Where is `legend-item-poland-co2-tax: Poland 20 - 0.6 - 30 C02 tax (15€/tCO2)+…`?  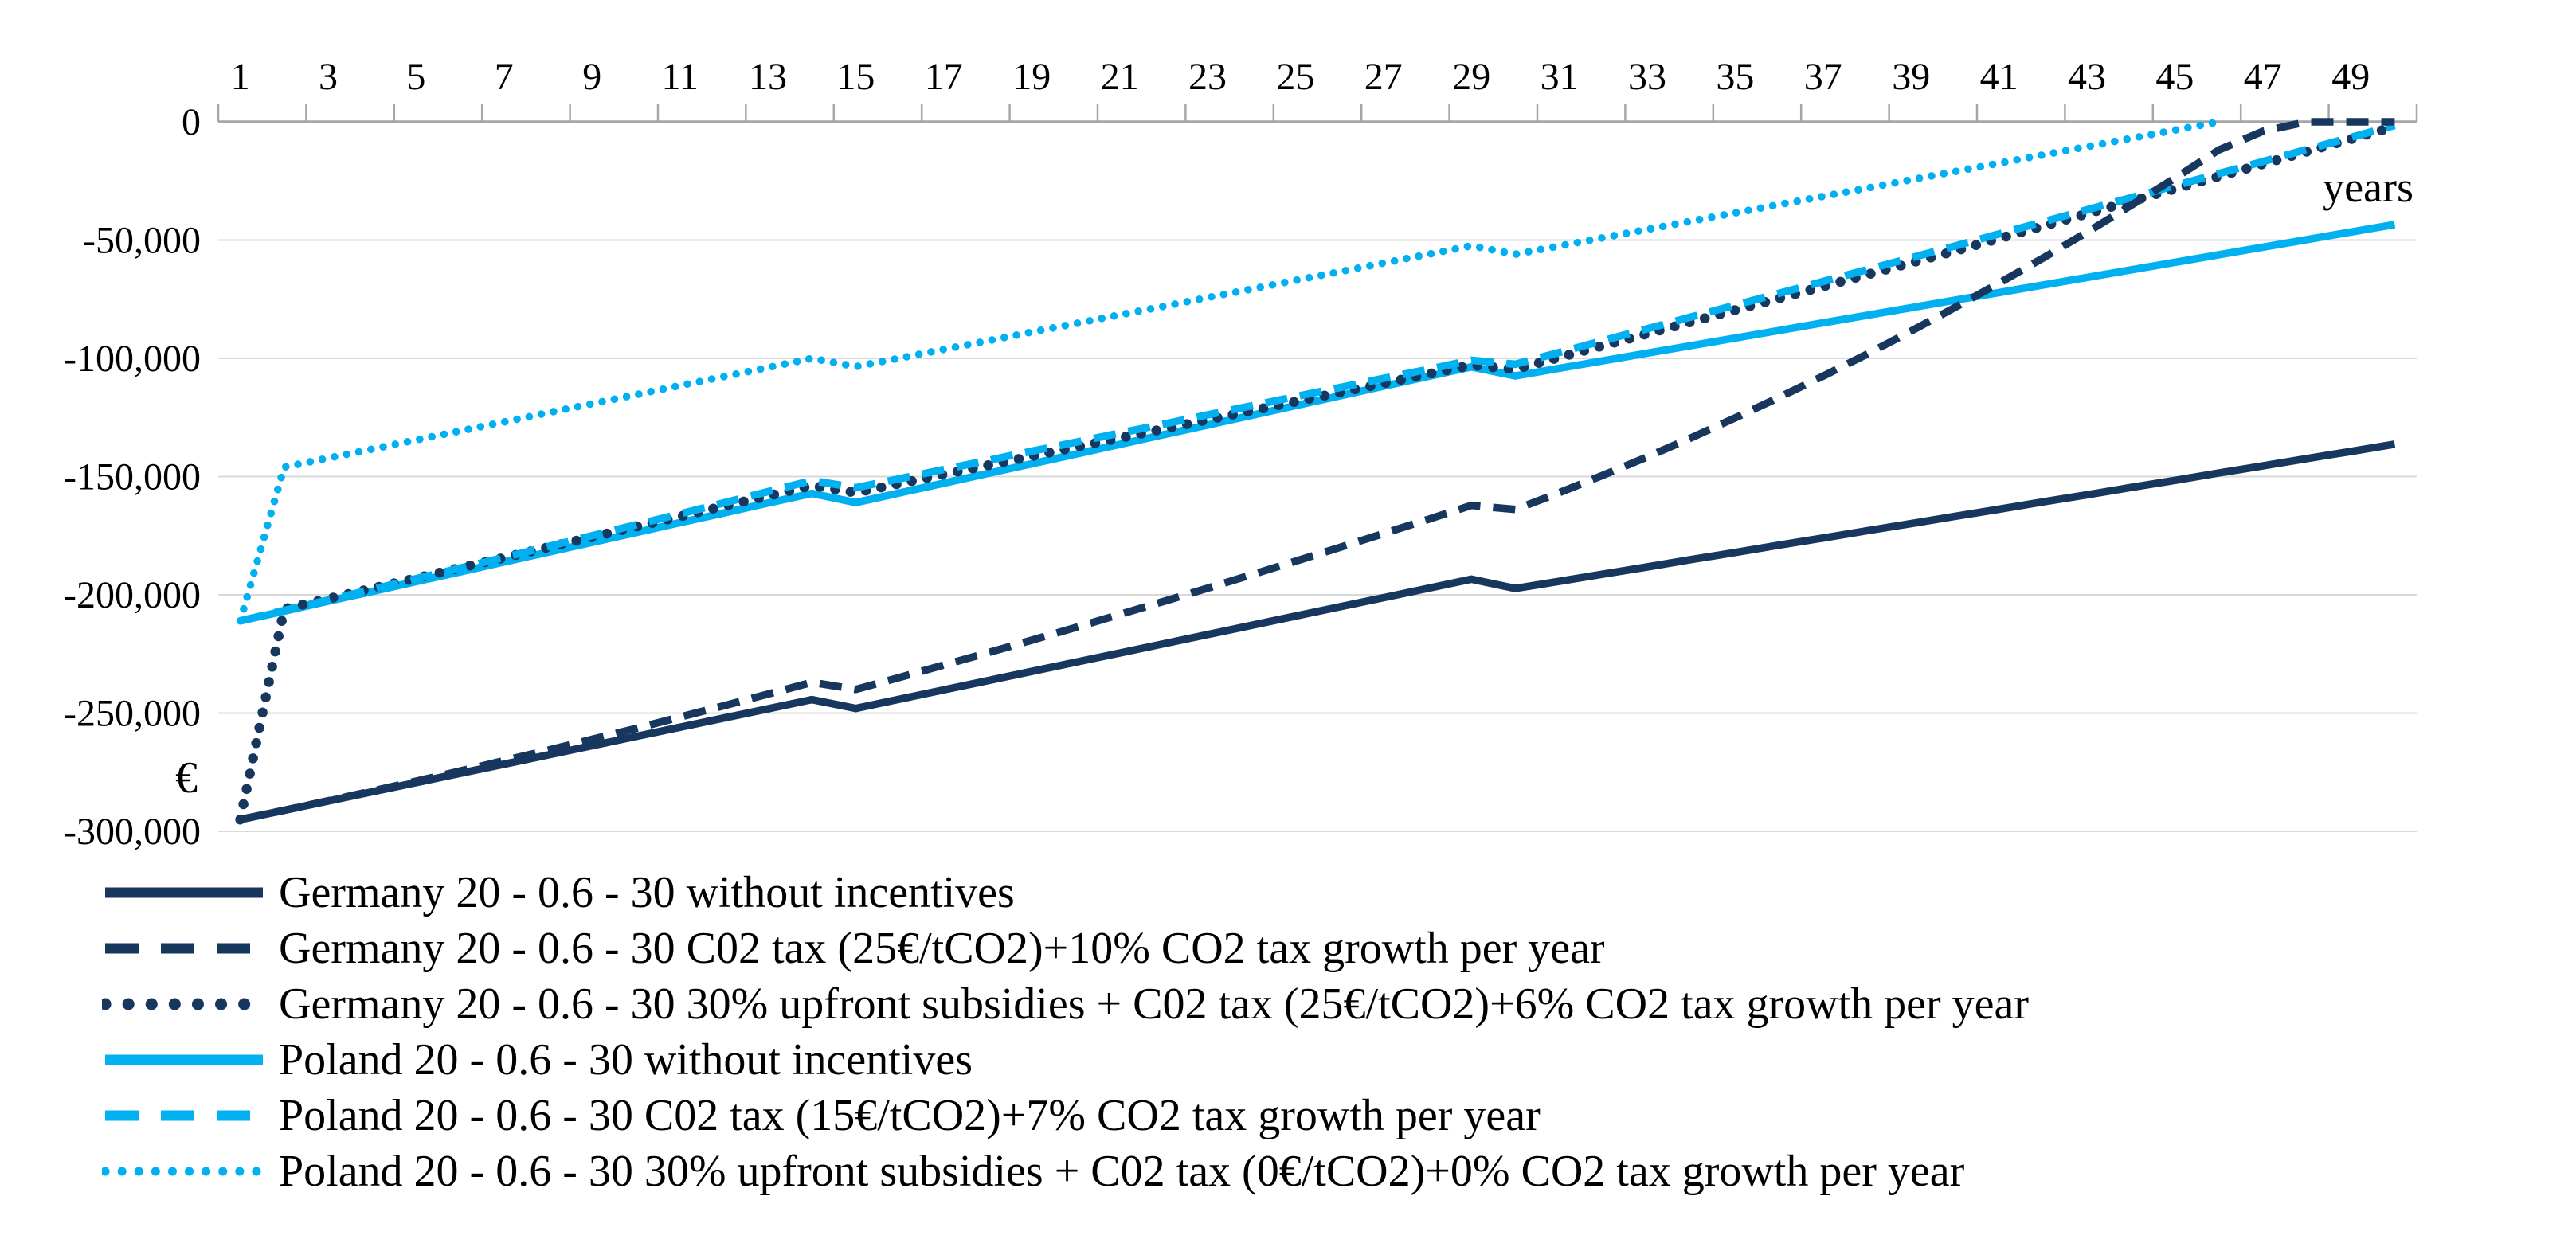
legend-item-poland-co2-tax: Poland 20 - 0.6 - 30 C02 tax (15€/tCO2)+… is located at coordinates (1065, 1115).